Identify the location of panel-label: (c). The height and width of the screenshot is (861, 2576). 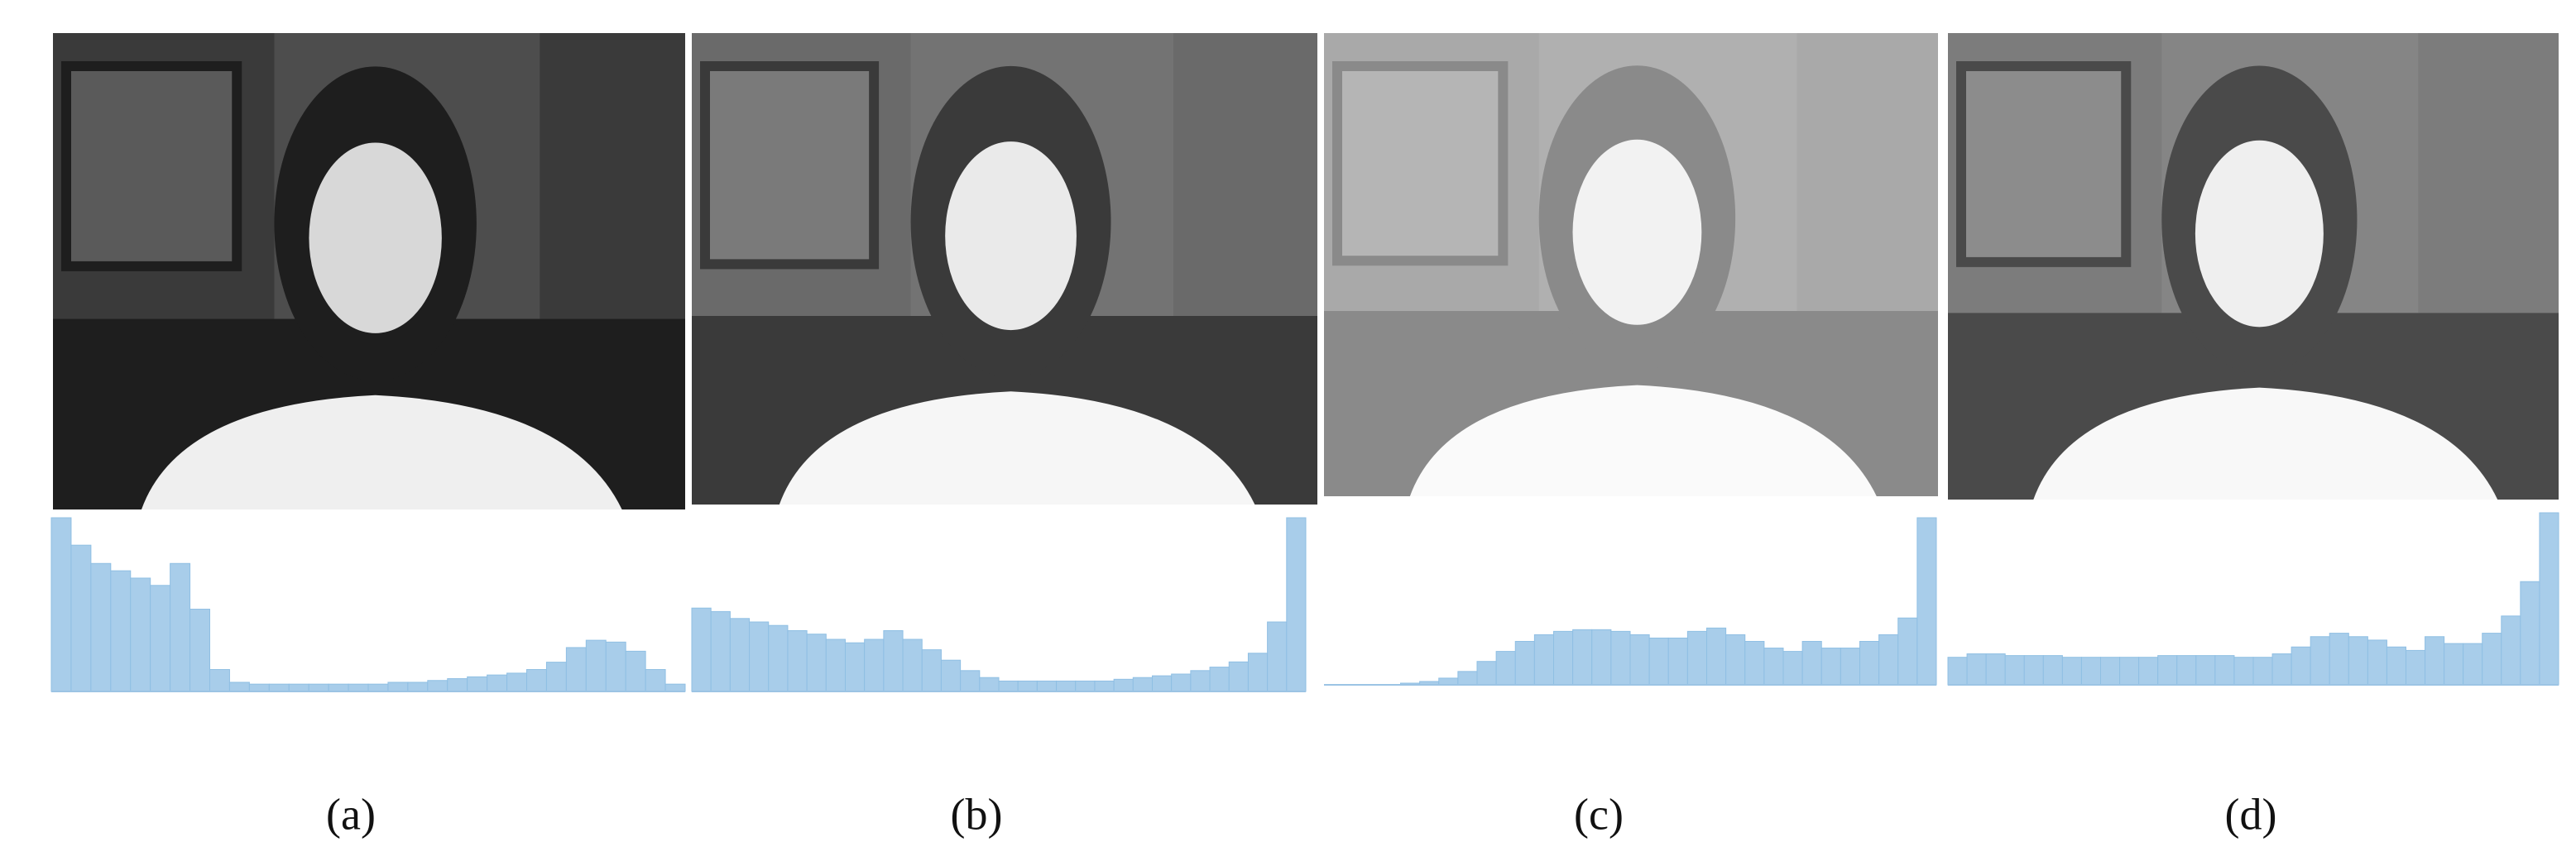
(1599, 814).